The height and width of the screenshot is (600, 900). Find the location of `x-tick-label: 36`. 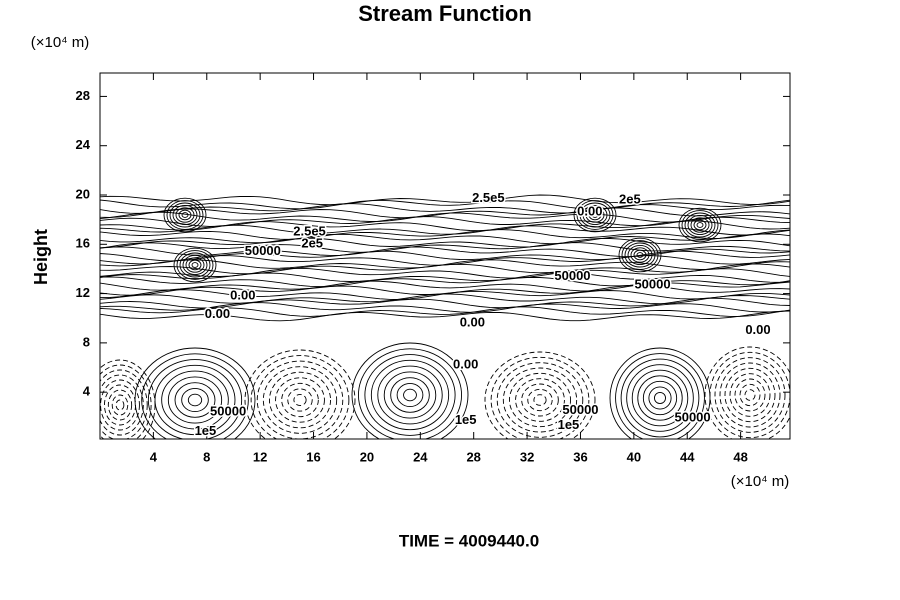

x-tick-label: 36 is located at coordinates (580, 456).